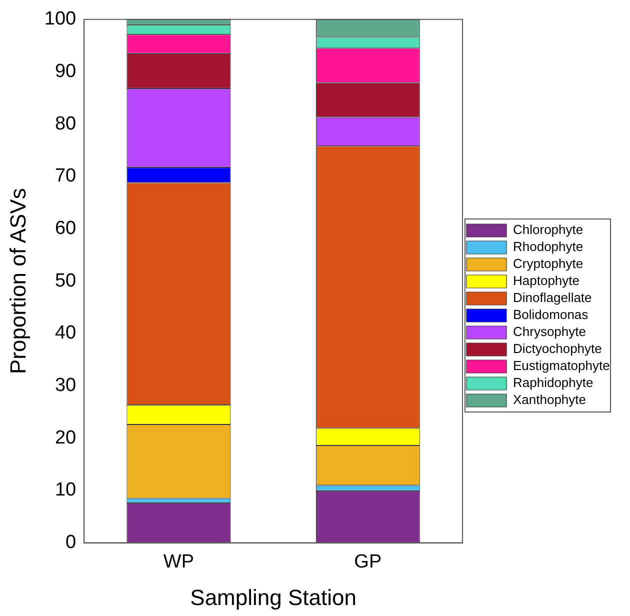 The width and height of the screenshot is (630, 616). I want to click on y-tick-label: 60, so click(65, 228).